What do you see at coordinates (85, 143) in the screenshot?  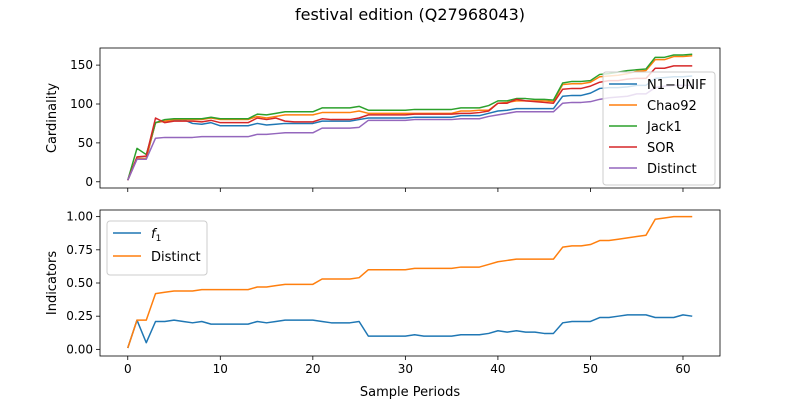 I see `y-tick-label: 50` at bounding box center [85, 143].